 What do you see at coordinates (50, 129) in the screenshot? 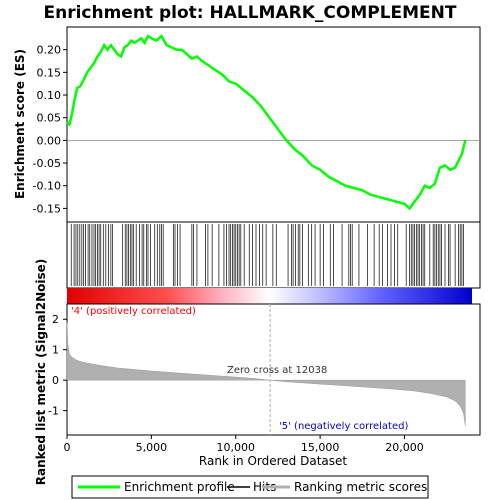
I see `es-y-ticks: 0.20 0.15 0.10 0.05 0.00 -0.05 -0.10 -0.15` at bounding box center [50, 129].